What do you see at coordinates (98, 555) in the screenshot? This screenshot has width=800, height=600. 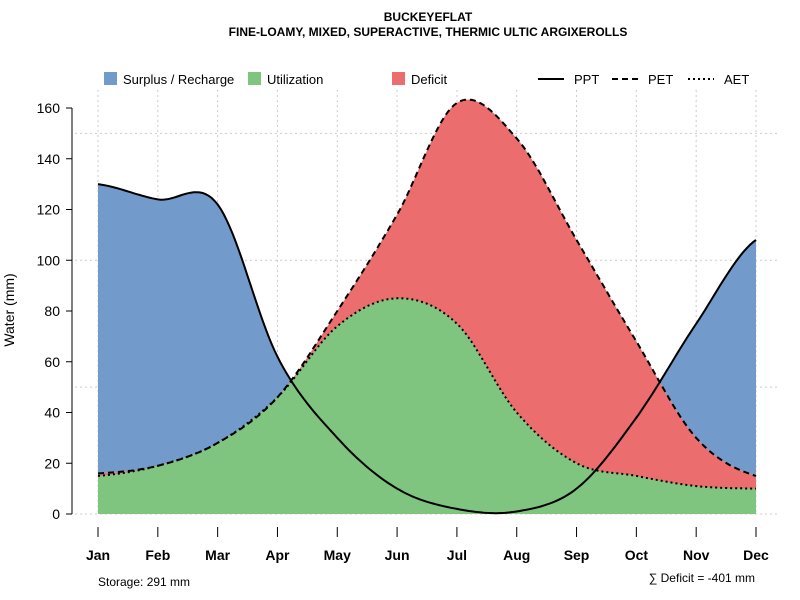 I see `x-tick-label: Jan` at bounding box center [98, 555].